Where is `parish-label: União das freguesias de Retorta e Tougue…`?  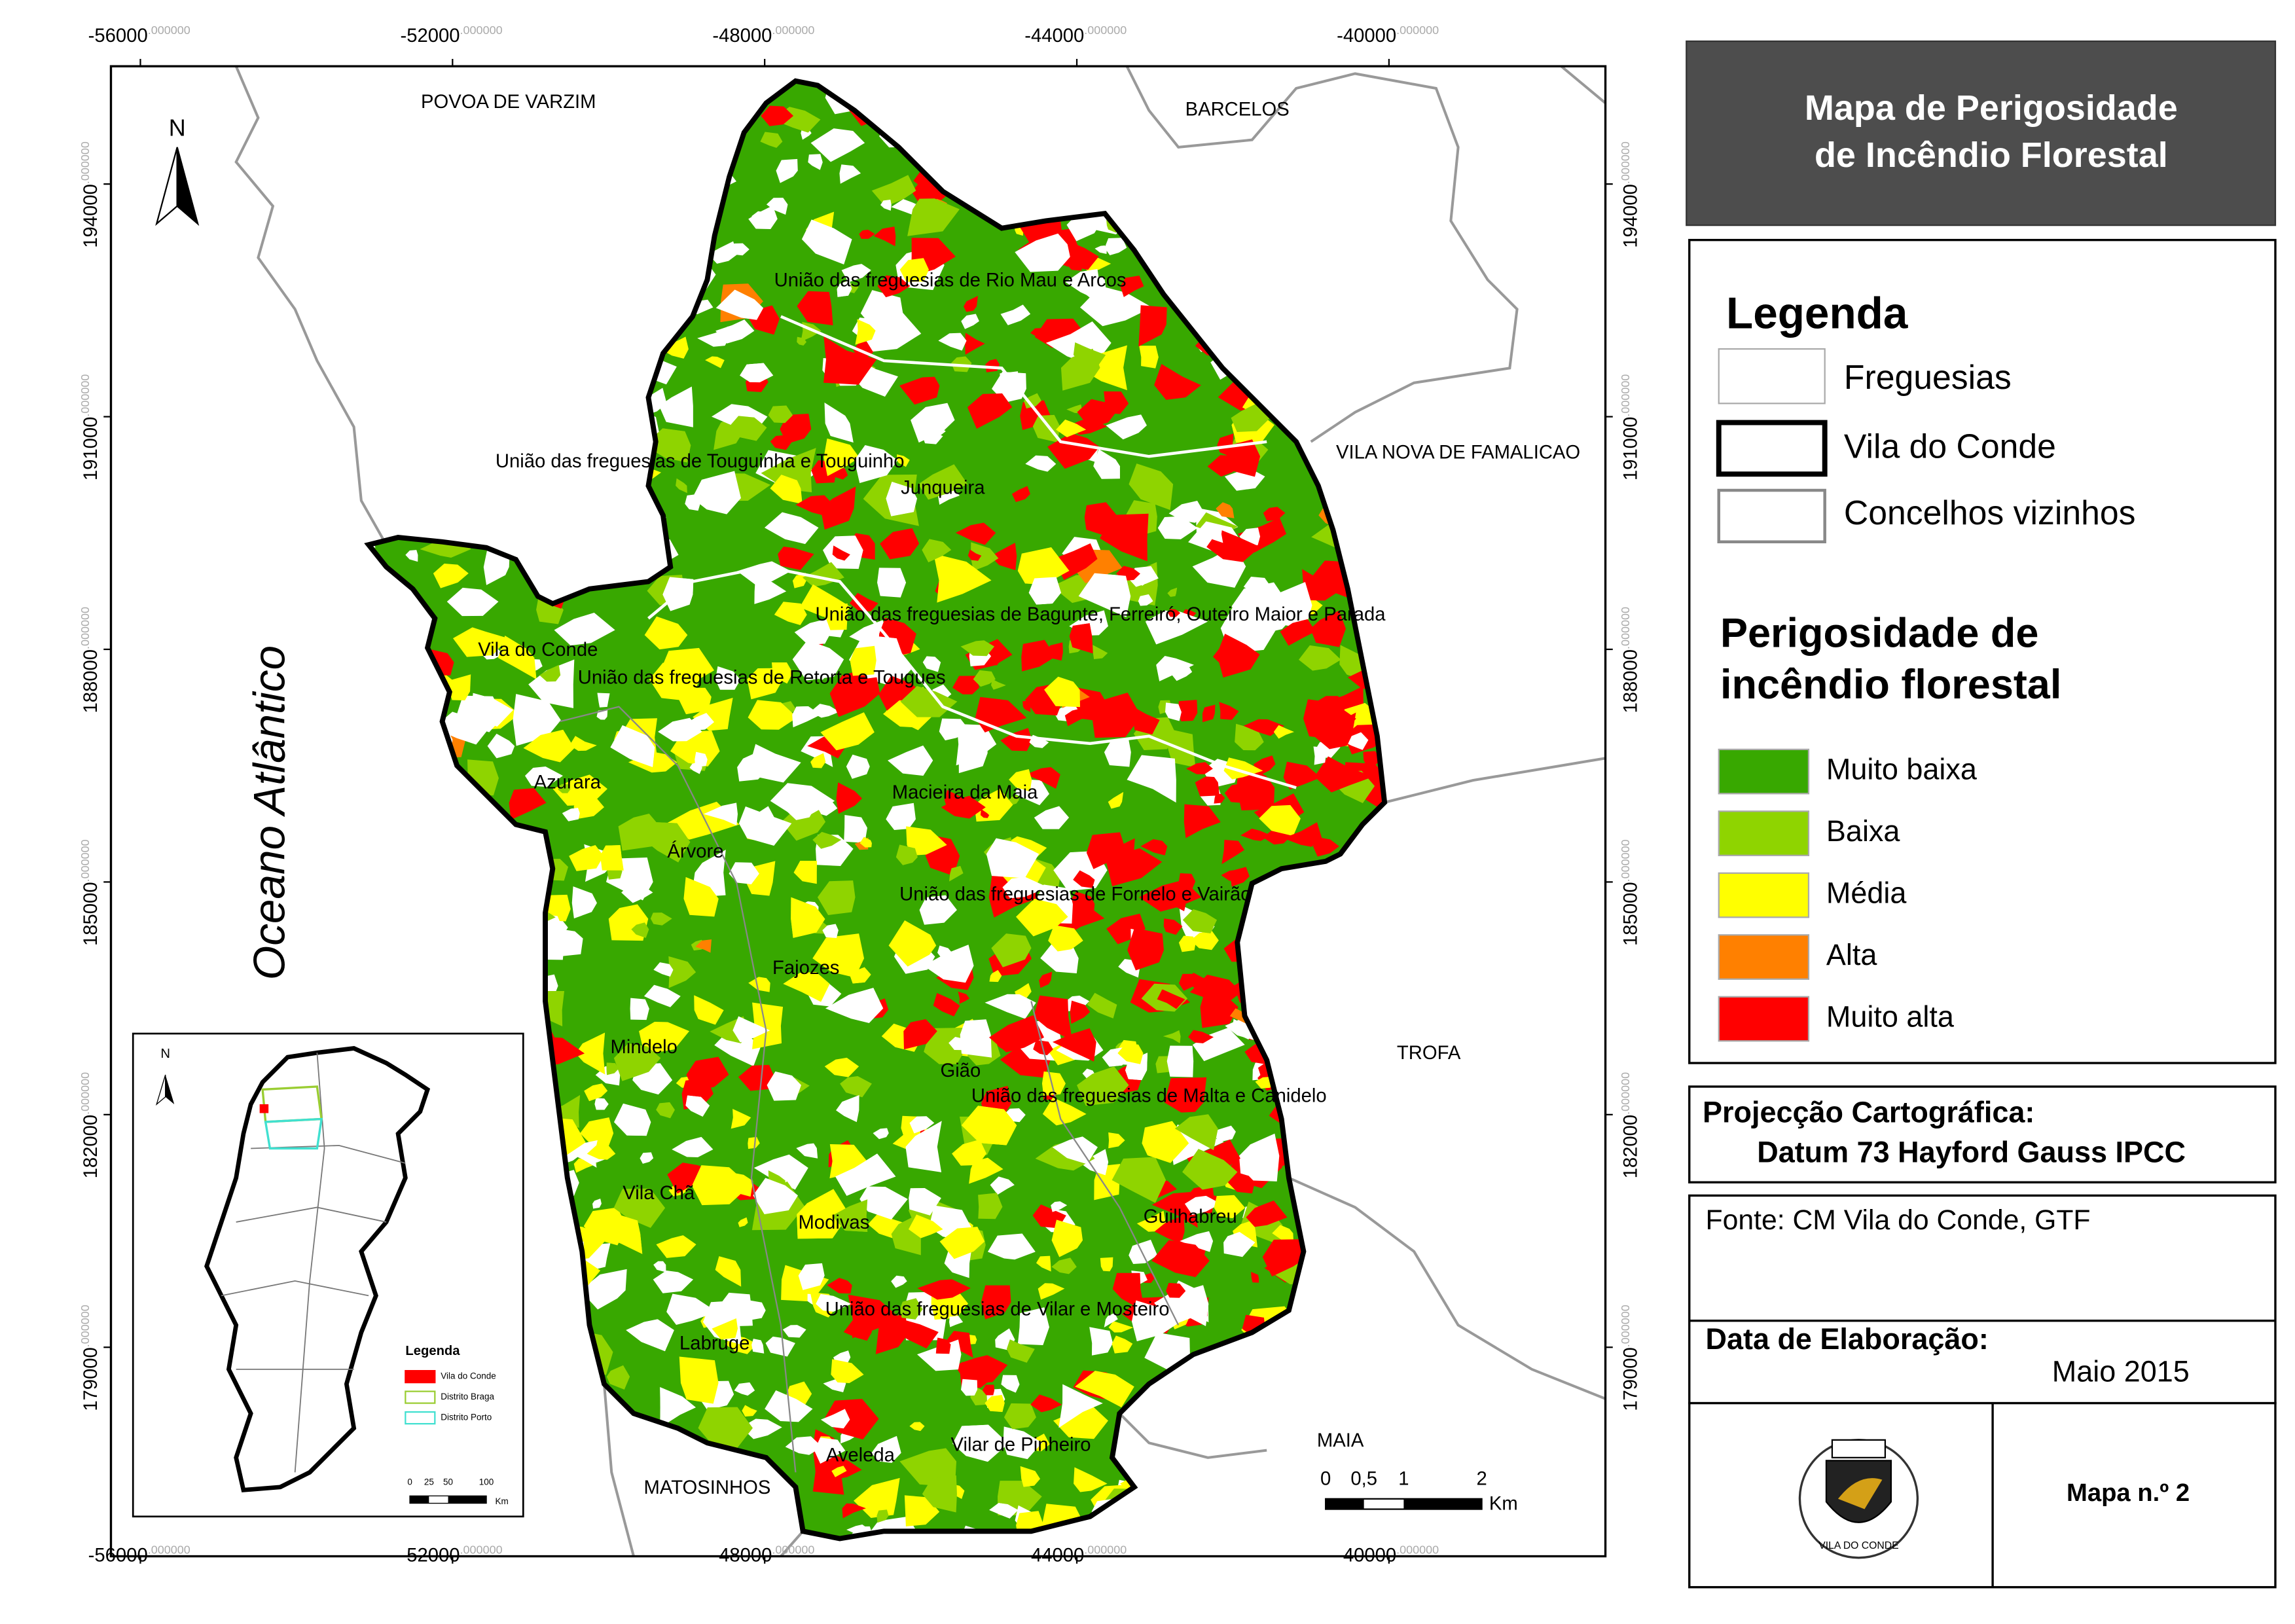 parish-label: União das freguesias de Retorta e Tougue… is located at coordinates (762, 678).